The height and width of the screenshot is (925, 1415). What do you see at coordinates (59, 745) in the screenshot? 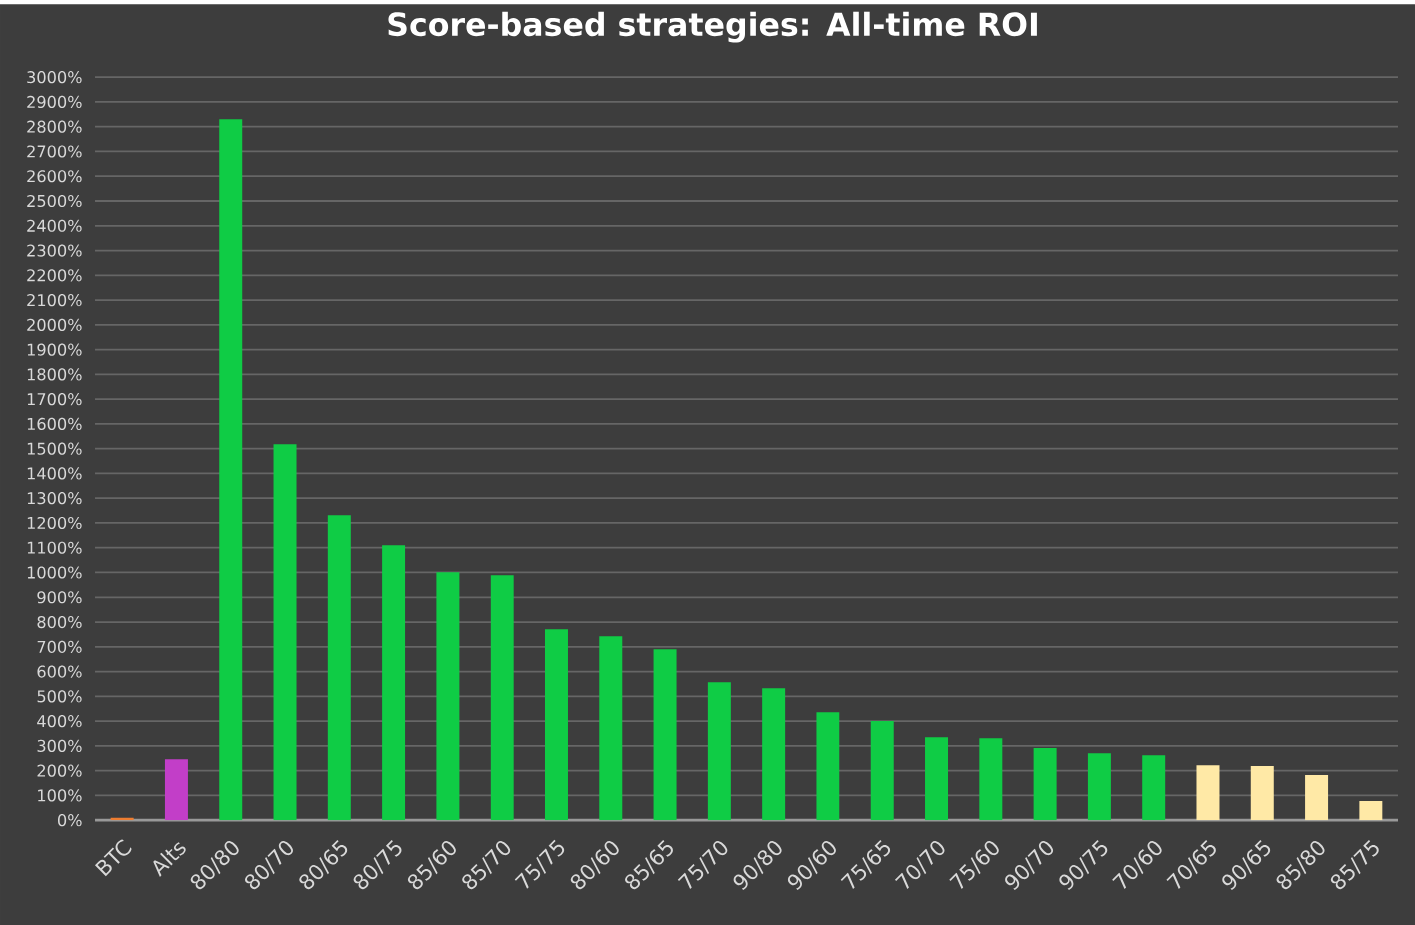
I see `y-tick-label: 300%` at bounding box center [59, 745].